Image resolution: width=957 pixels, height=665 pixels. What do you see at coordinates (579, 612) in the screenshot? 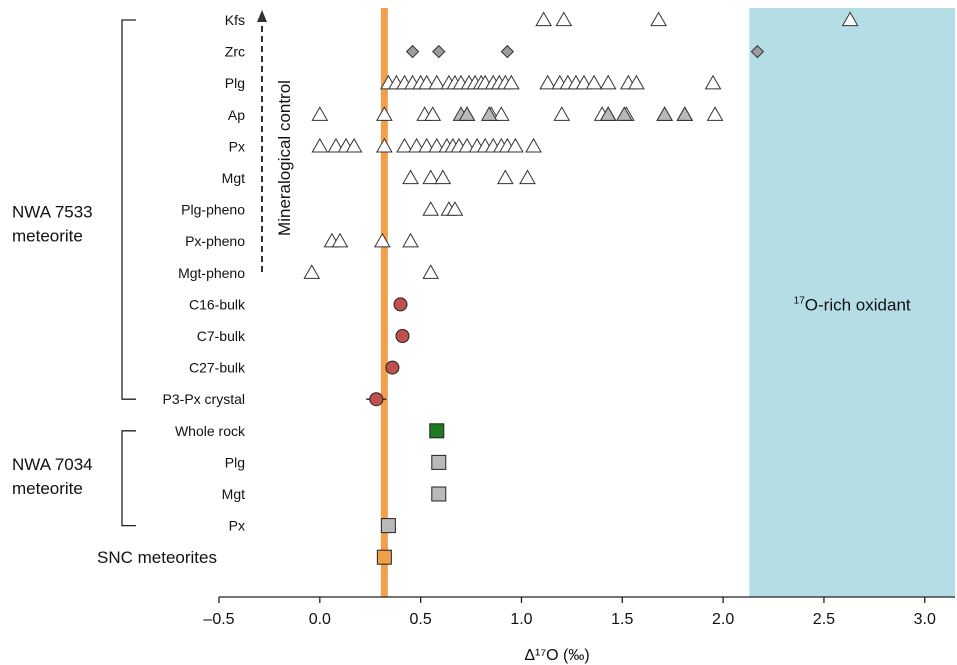
I see `x-axis: –0.5 0.0 0.5 1.0 1.5 2.0 2.5 3.0` at bounding box center [579, 612].